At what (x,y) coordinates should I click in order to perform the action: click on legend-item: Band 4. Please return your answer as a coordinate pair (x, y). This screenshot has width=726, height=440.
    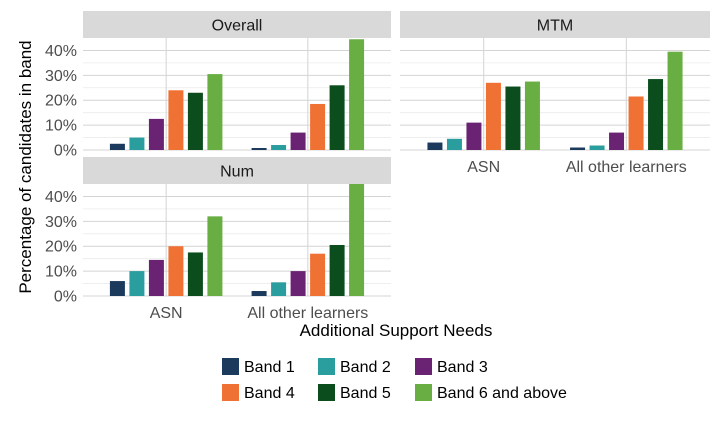
    Looking at the image, I should click on (258, 393).